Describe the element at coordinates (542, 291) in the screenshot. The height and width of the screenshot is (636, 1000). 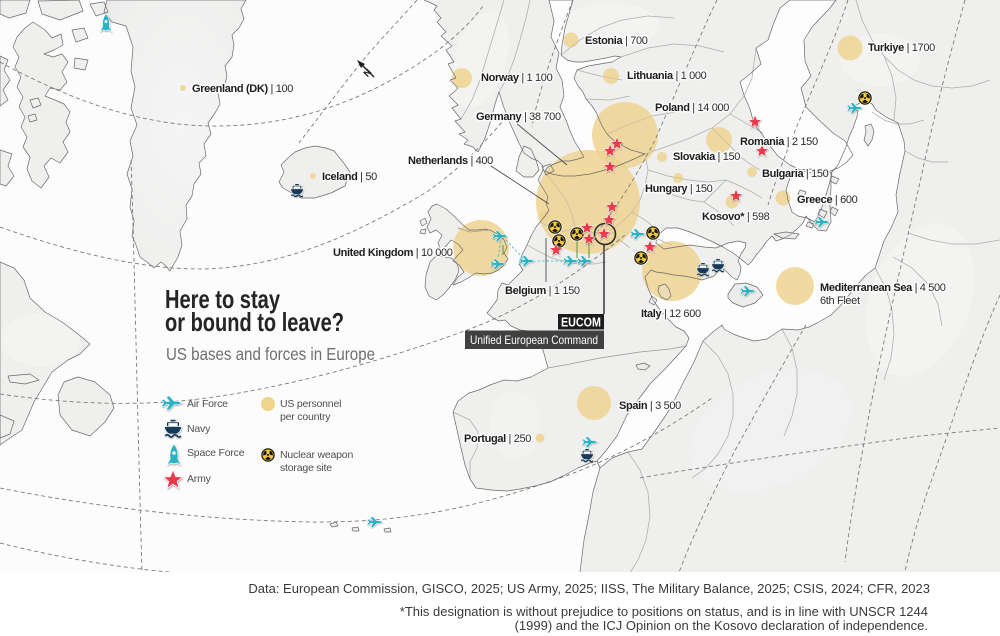
I see `svg-text: Belgium | 1 150` at that location.